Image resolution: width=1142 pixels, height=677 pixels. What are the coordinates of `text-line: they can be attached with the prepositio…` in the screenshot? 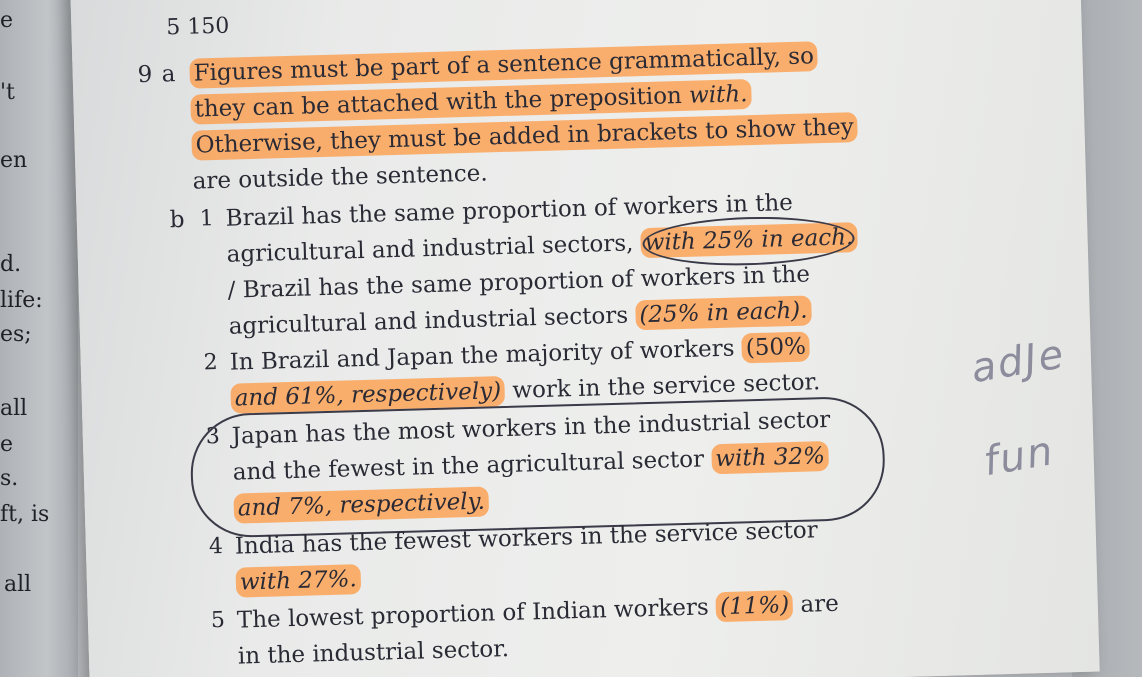 It's located at (471, 102).